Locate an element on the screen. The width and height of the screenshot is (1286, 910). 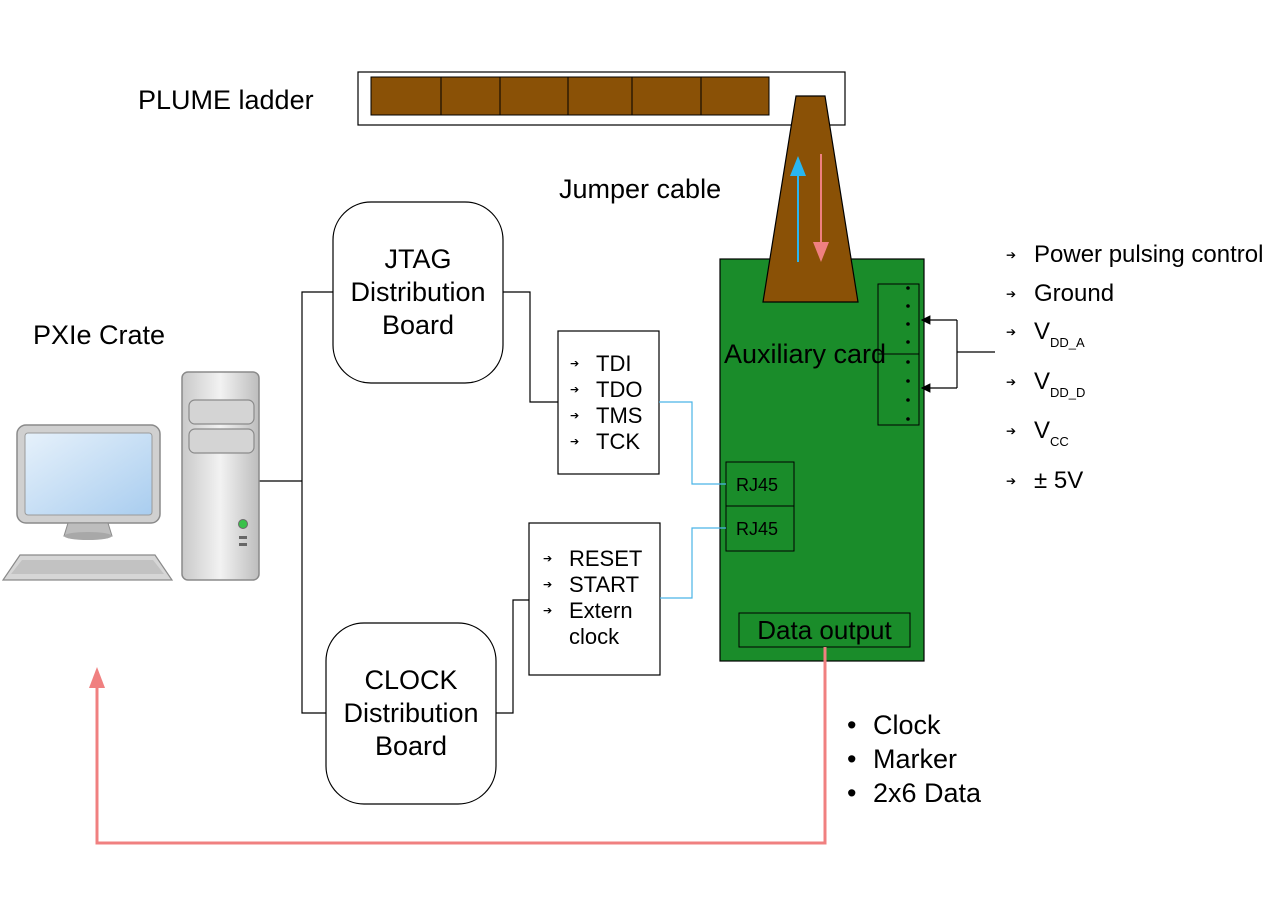
power-feed is located at coordinates (957, 354).